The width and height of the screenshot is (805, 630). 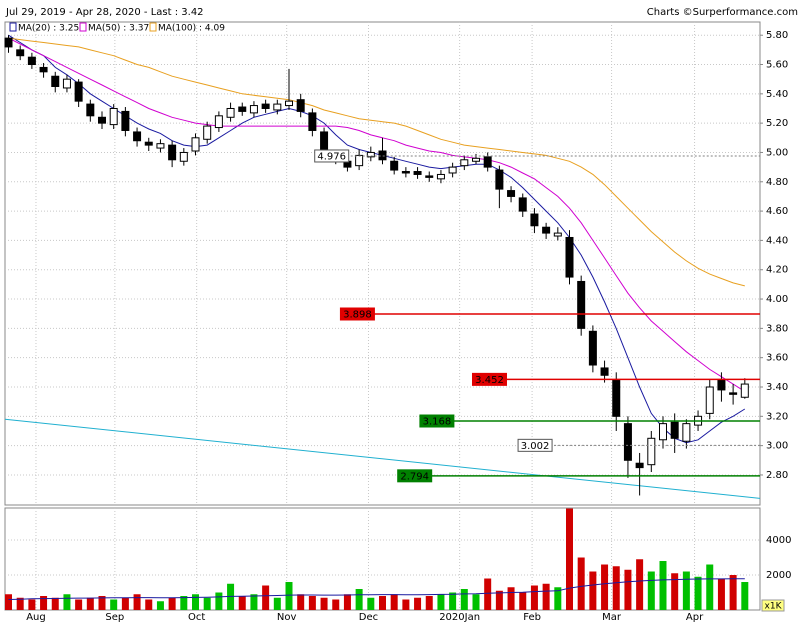 I want to click on y-tick-label: 4.80, so click(x=777, y=182).